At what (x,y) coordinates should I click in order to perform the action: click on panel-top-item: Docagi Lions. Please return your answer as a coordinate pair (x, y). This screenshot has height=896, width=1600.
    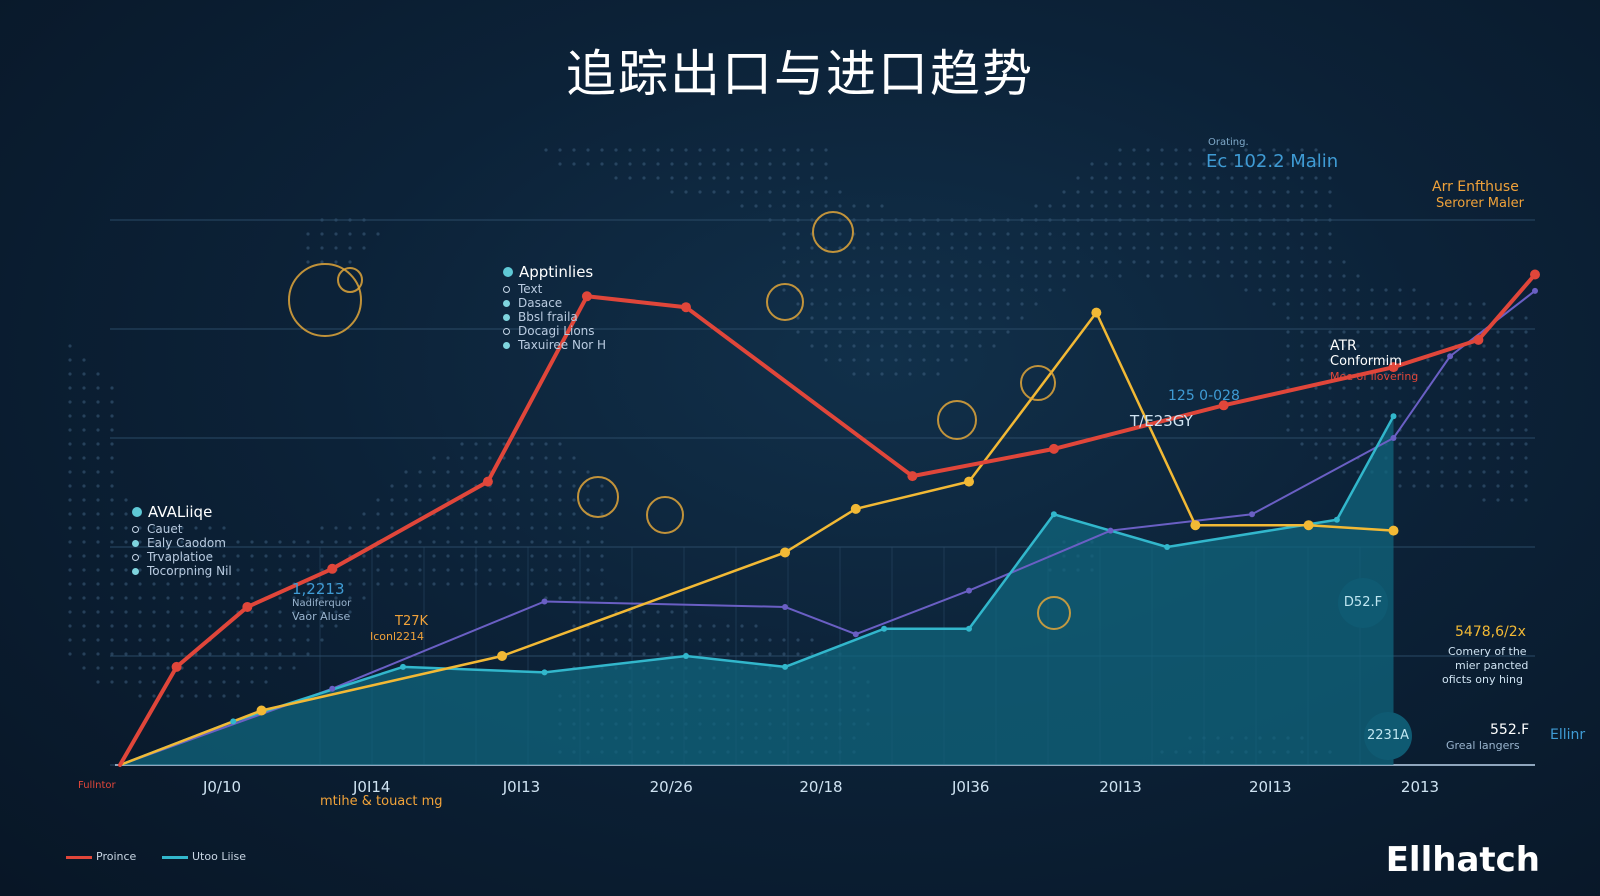
    Looking at the image, I should click on (554, 331).